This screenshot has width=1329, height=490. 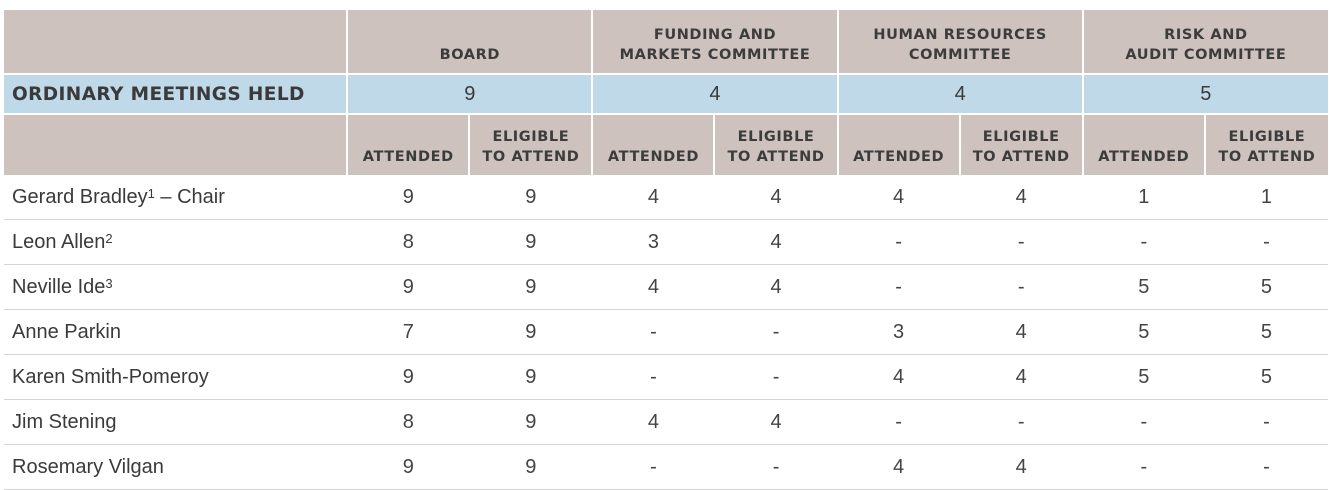 I want to click on director-name: Leon Allen, so click(x=59, y=241).